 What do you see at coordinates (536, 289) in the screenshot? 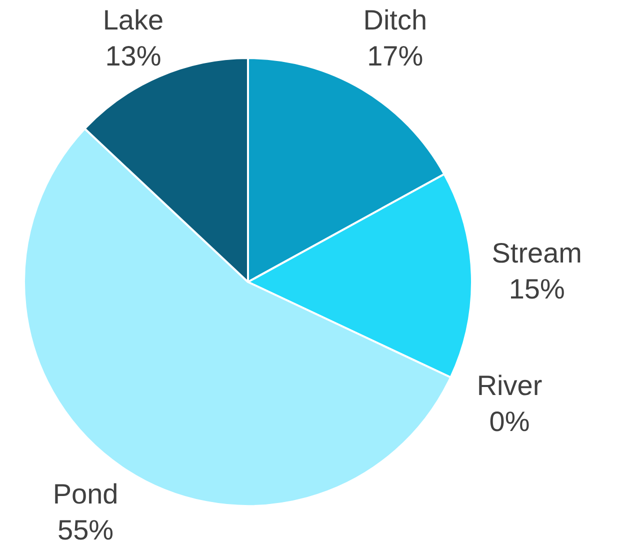
I see `data-label: 15%` at bounding box center [536, 289].